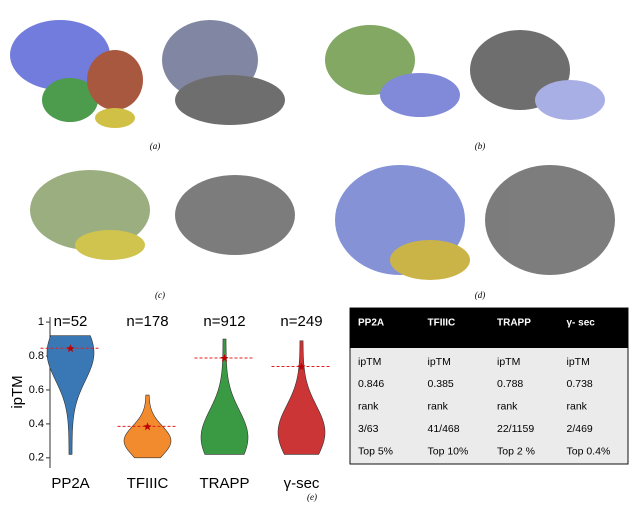 Image resolution: width=640 pixels, height=506 pixels. I want to click on x-tick-label: TRAPP, so click(224, 483).